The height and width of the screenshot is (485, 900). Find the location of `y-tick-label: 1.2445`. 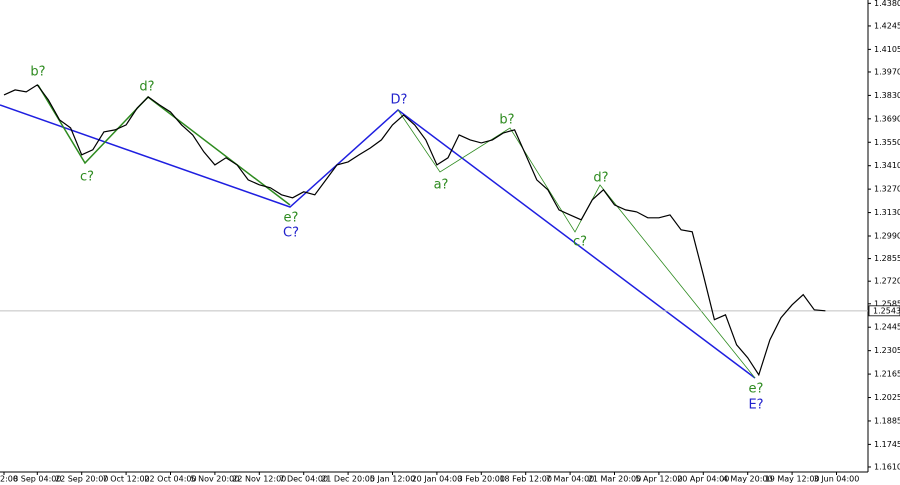

y-tick-label: 1.2445 is located at coordinates (887, 327).